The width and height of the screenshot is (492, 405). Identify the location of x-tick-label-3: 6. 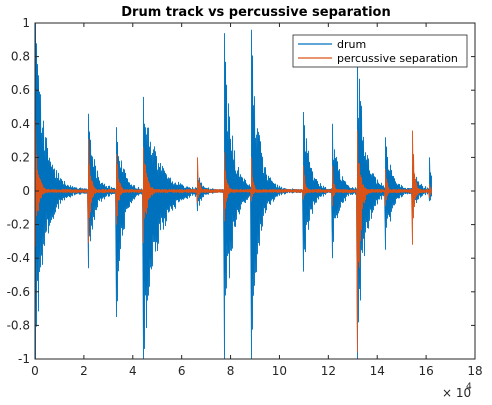
(182, 371).